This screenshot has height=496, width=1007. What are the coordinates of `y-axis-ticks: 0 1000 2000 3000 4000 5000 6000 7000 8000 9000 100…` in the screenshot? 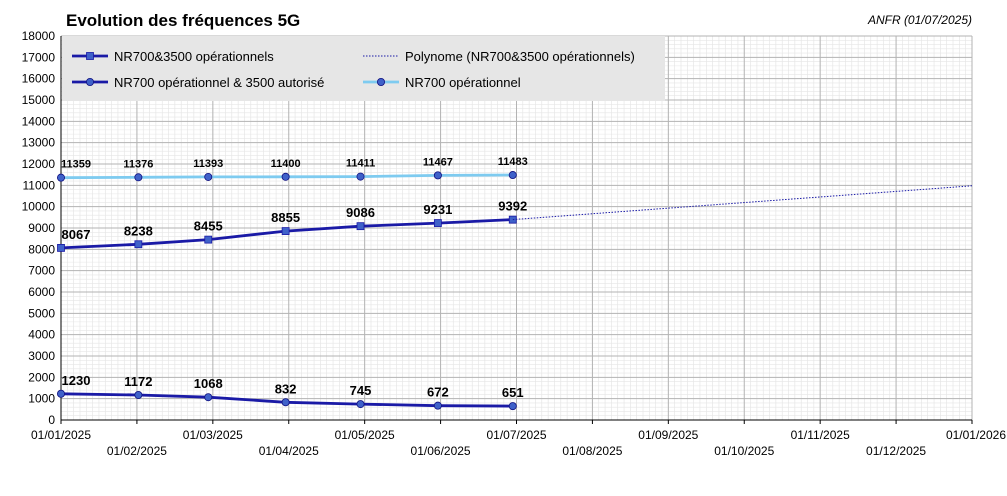 It's located at (39, 228).